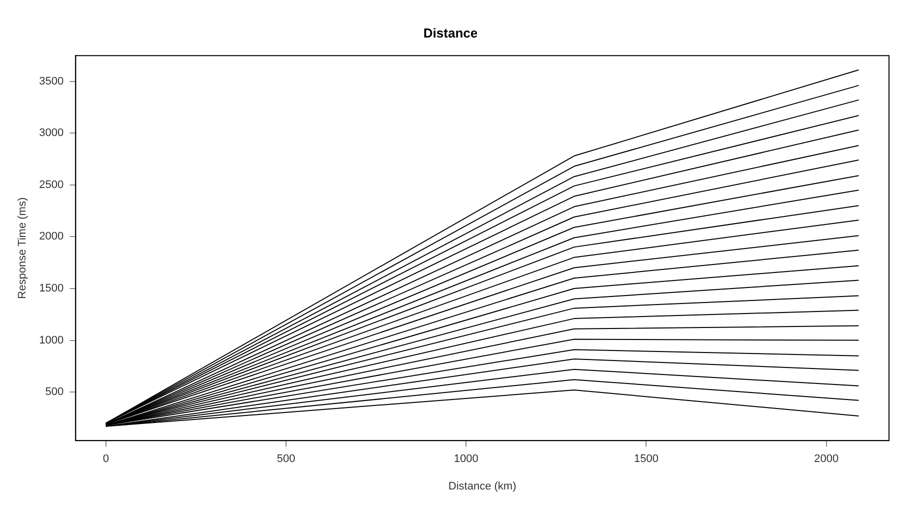 Image resolution: width=911 pixels, height=509 pixels. I want to click on x-tick-label: 0, so click(105, 459).